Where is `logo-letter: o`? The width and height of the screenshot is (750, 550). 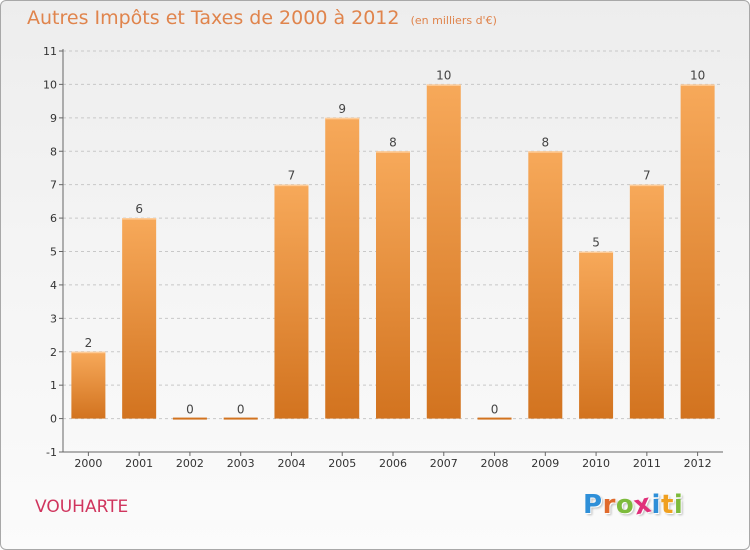
logo-letter: o is located at coordinates (625, 505).